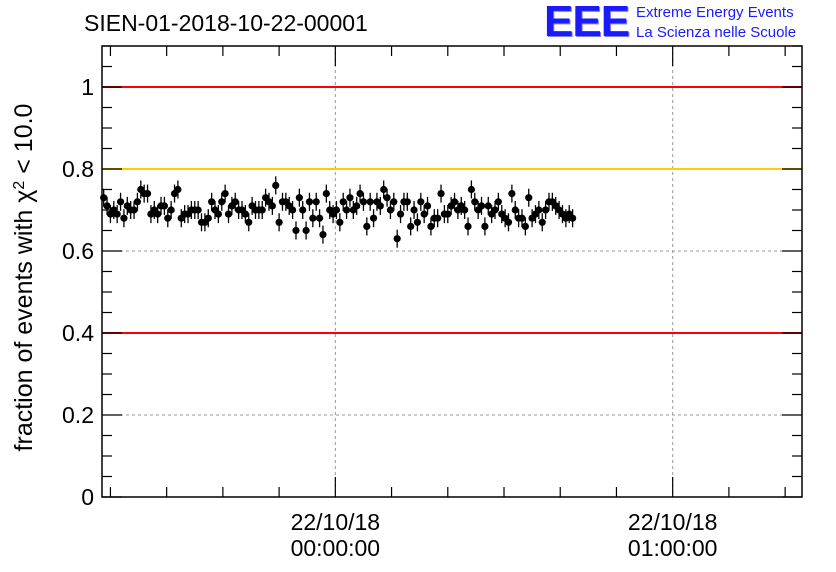 This screenshot has width=836, height=572. Describe the element at coordinates (226, 23) in the screenshot. I see `chart-title: SIEN-01-2018-10-22-00001` at that location.